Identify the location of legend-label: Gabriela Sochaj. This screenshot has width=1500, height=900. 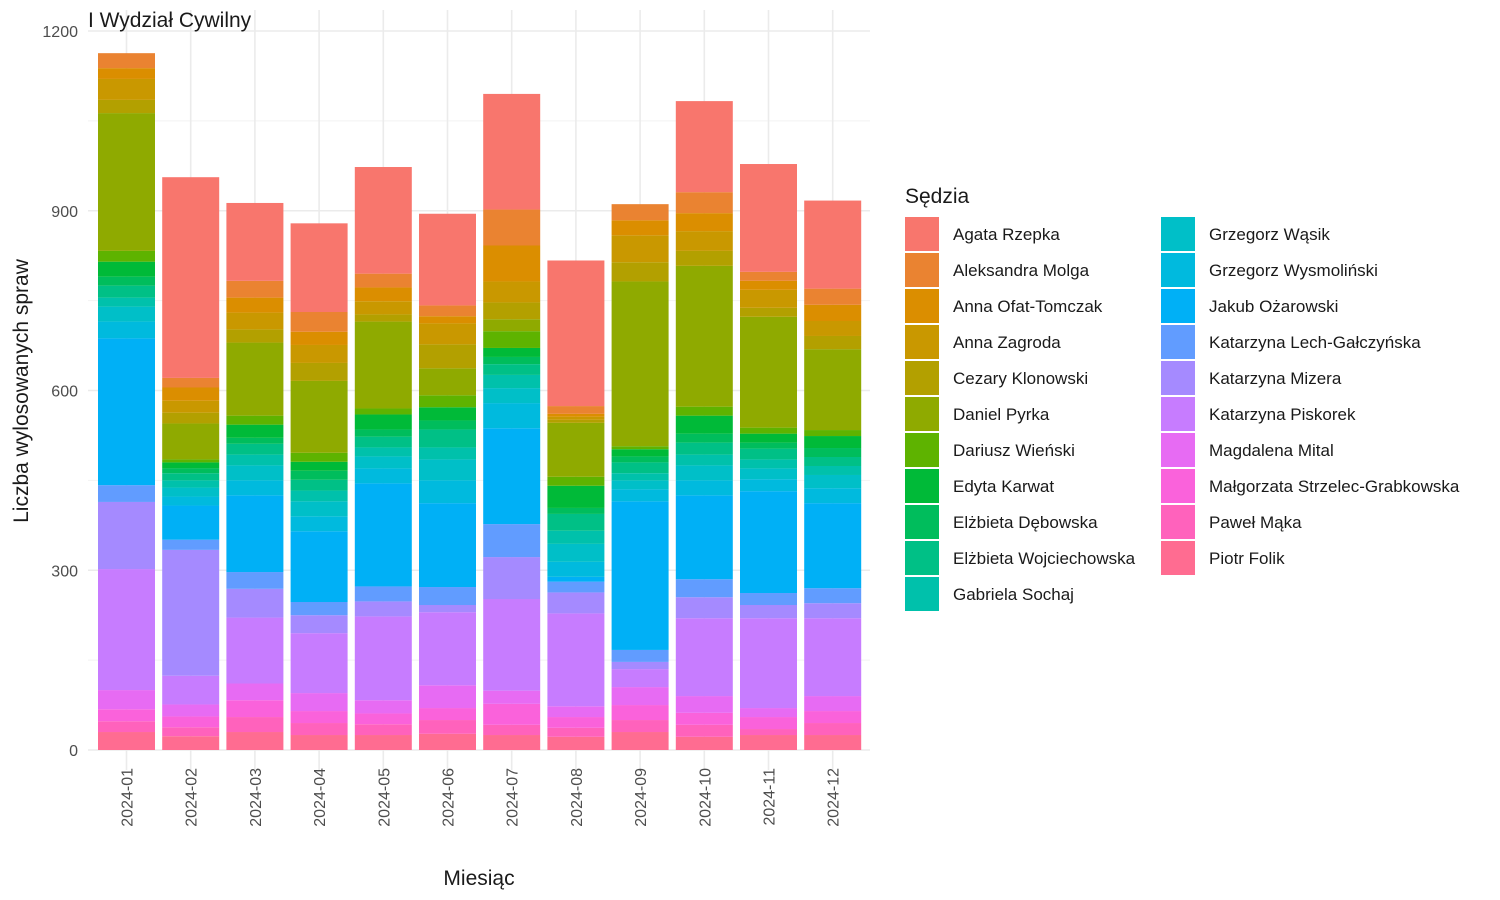
(1013, 594).